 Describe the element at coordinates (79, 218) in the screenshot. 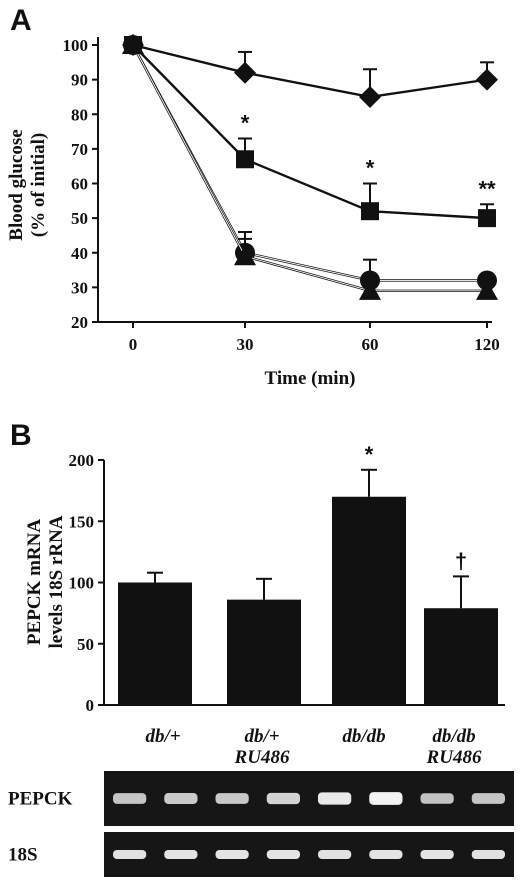

I see `panel-a-y-tick-label: 50` at that location.